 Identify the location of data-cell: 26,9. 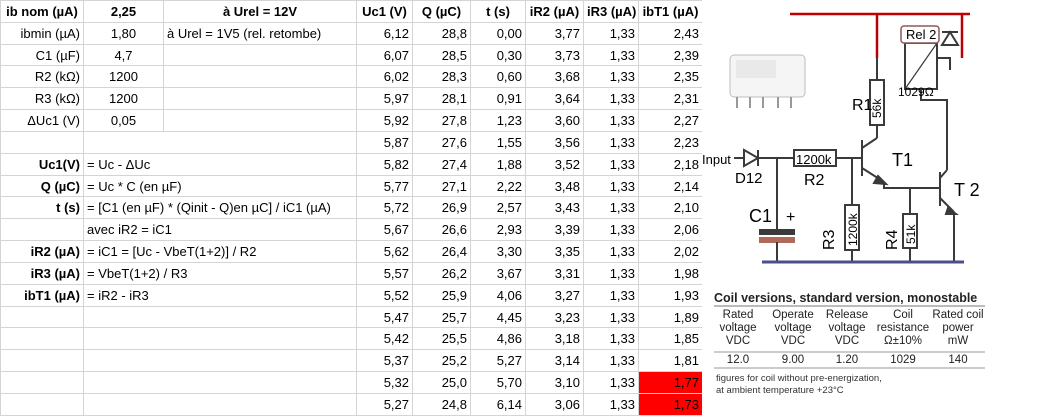
(441, 208).